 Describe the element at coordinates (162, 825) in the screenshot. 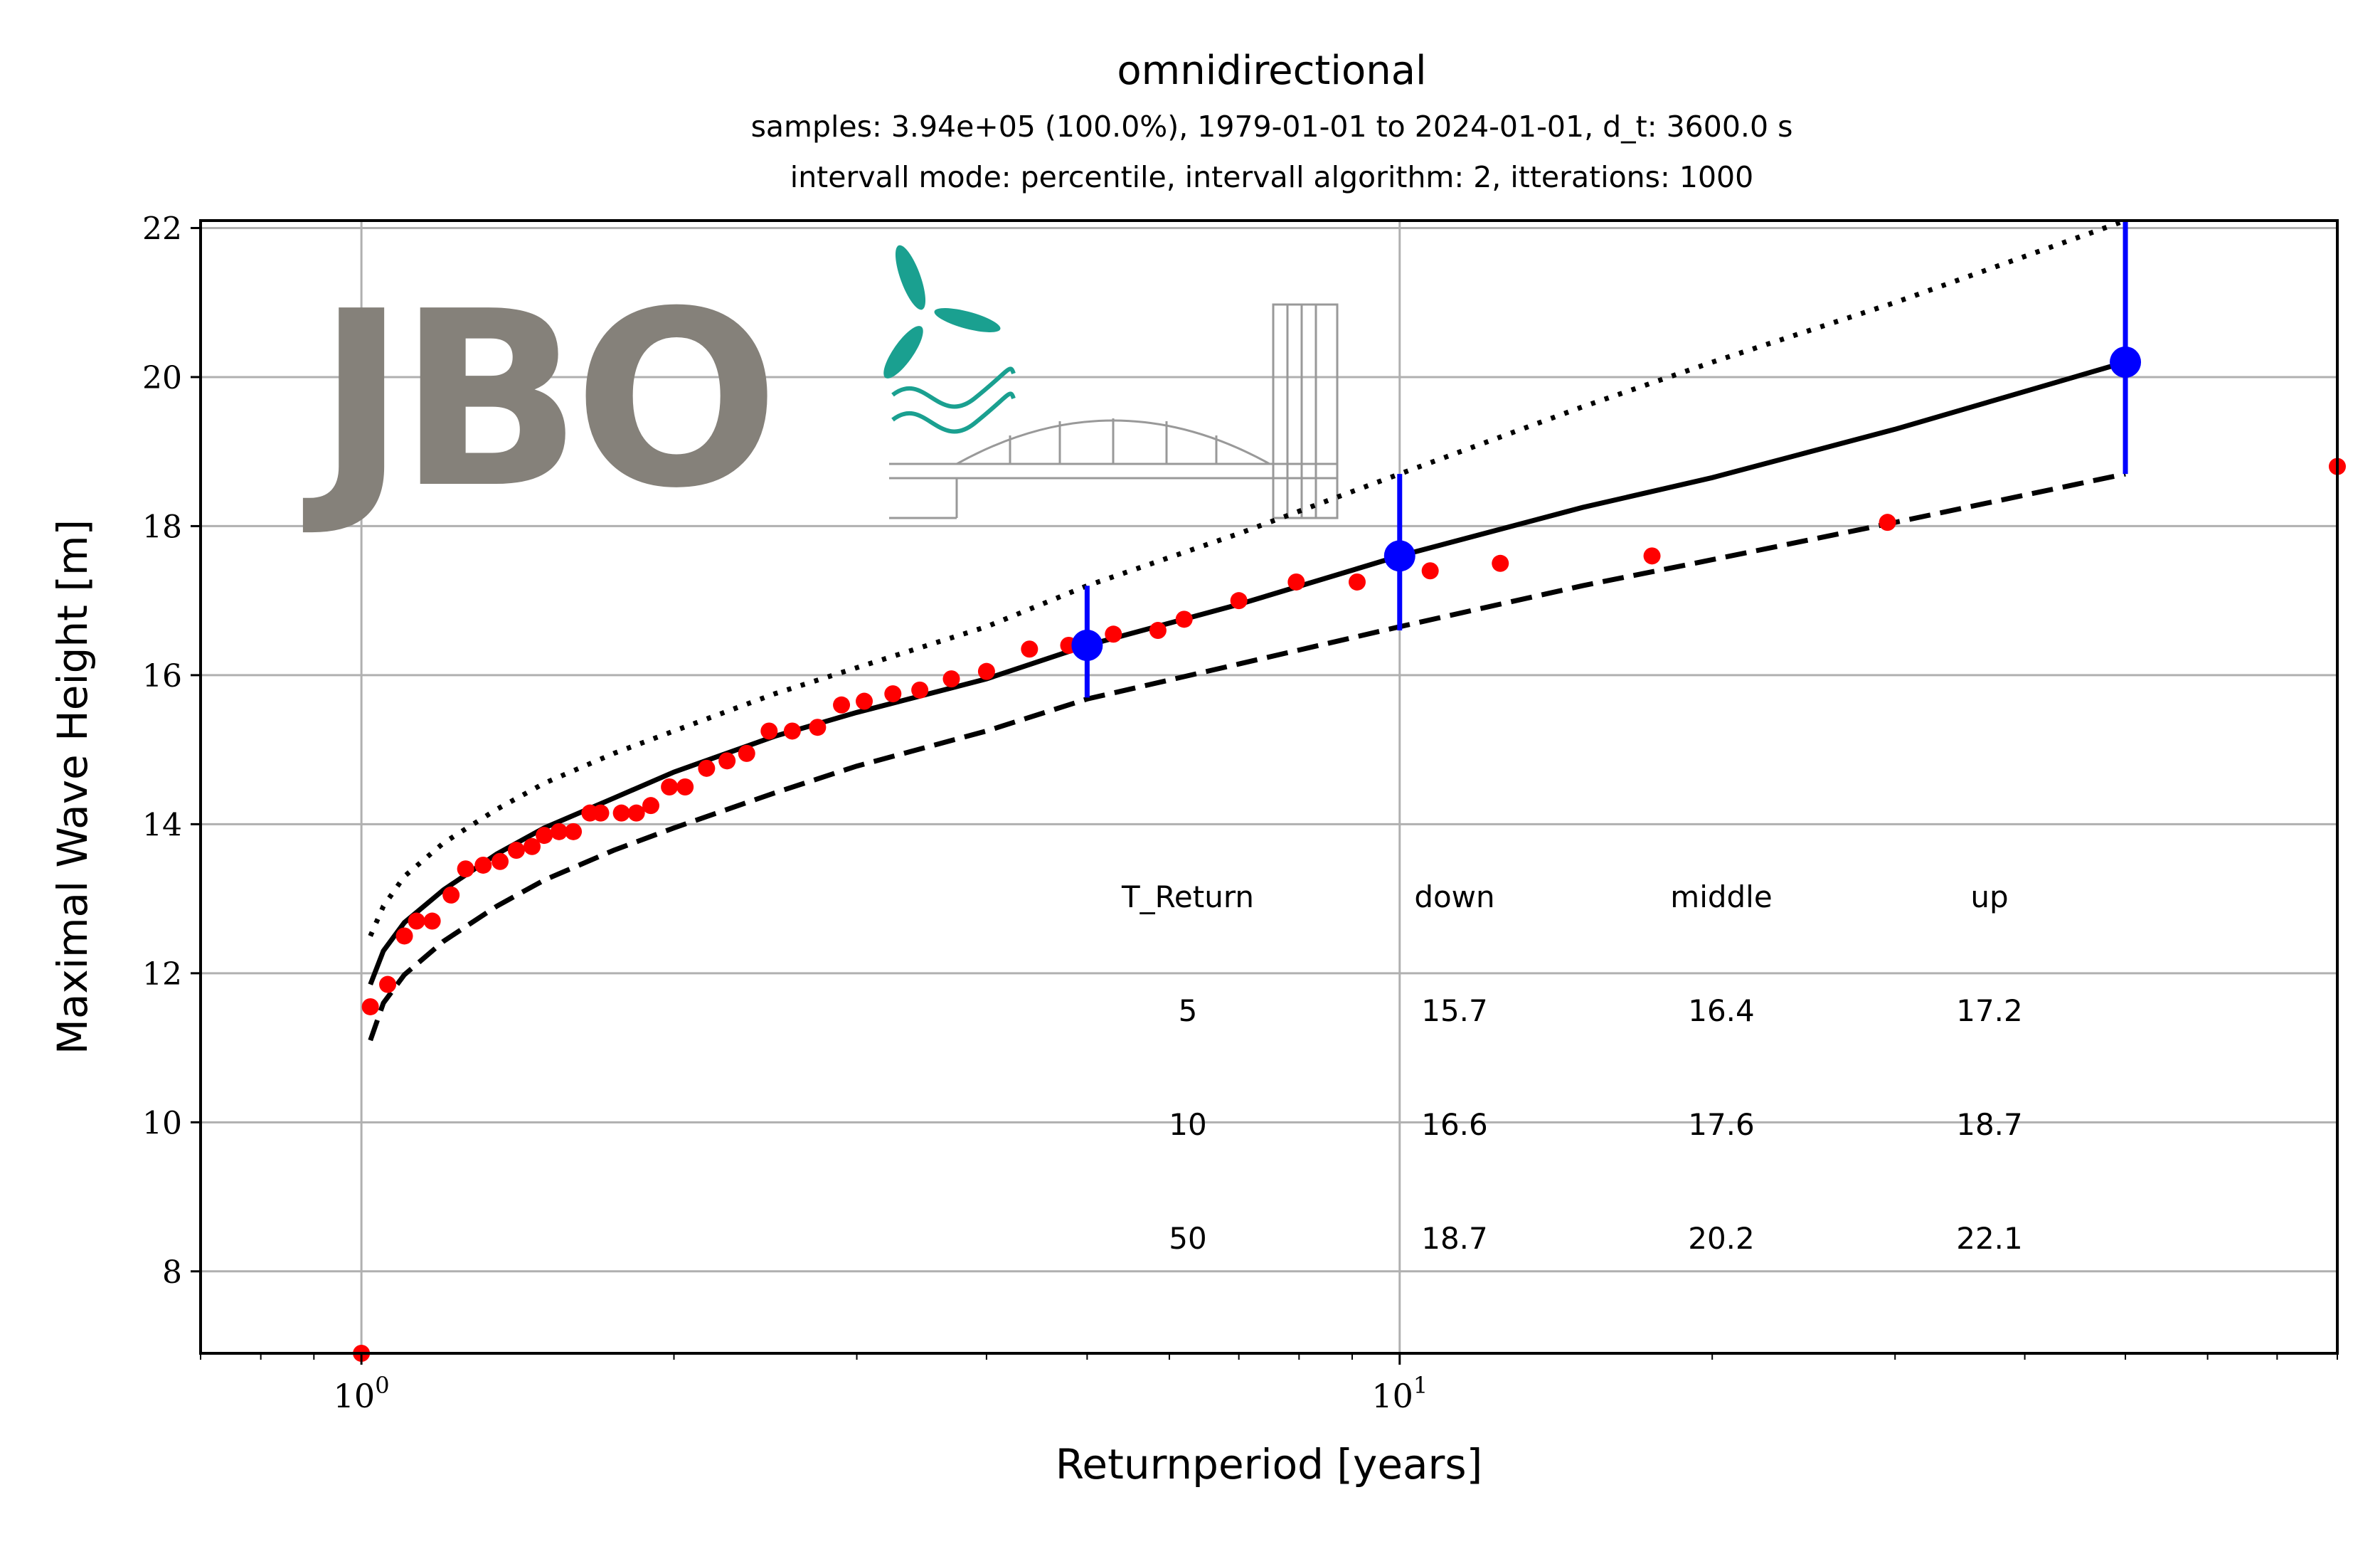

I see `y-tick-label: 14` at that location.